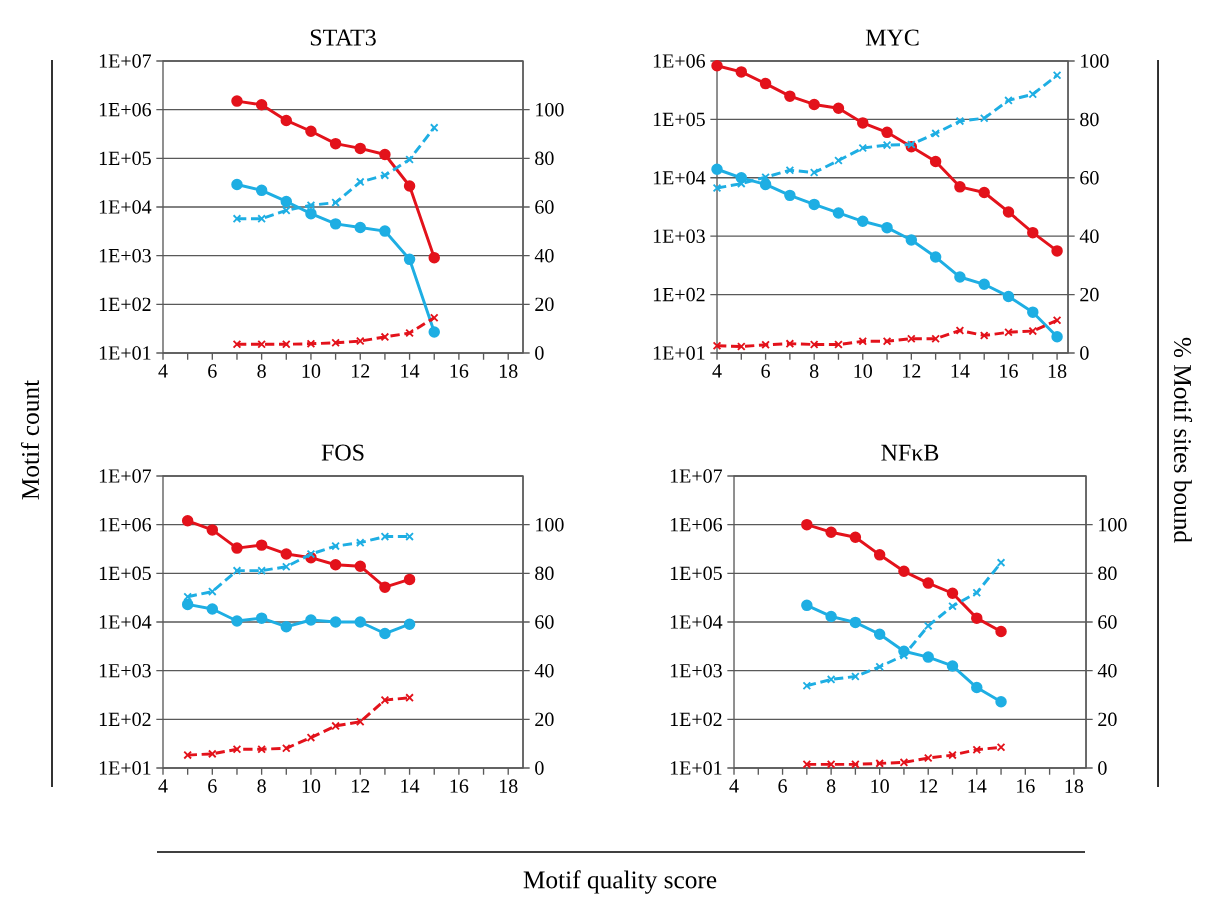  I want to click on x-tick-label: 18, so click(508, 371).